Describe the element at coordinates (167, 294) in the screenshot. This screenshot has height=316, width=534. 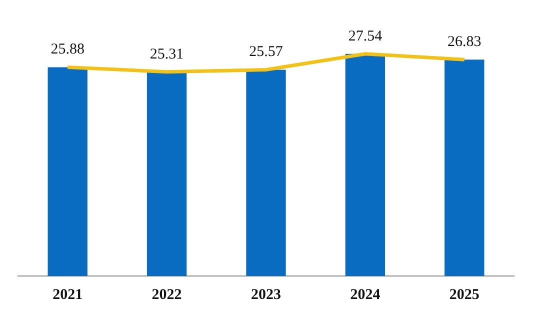
I see `x-tick-label: 2022` at that location.